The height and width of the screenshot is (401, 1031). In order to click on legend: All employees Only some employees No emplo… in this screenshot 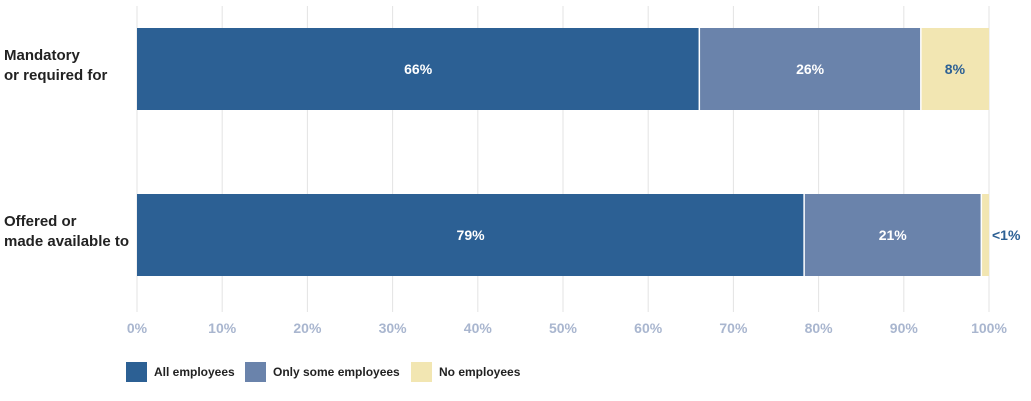, I will do `click(323, 372)`.